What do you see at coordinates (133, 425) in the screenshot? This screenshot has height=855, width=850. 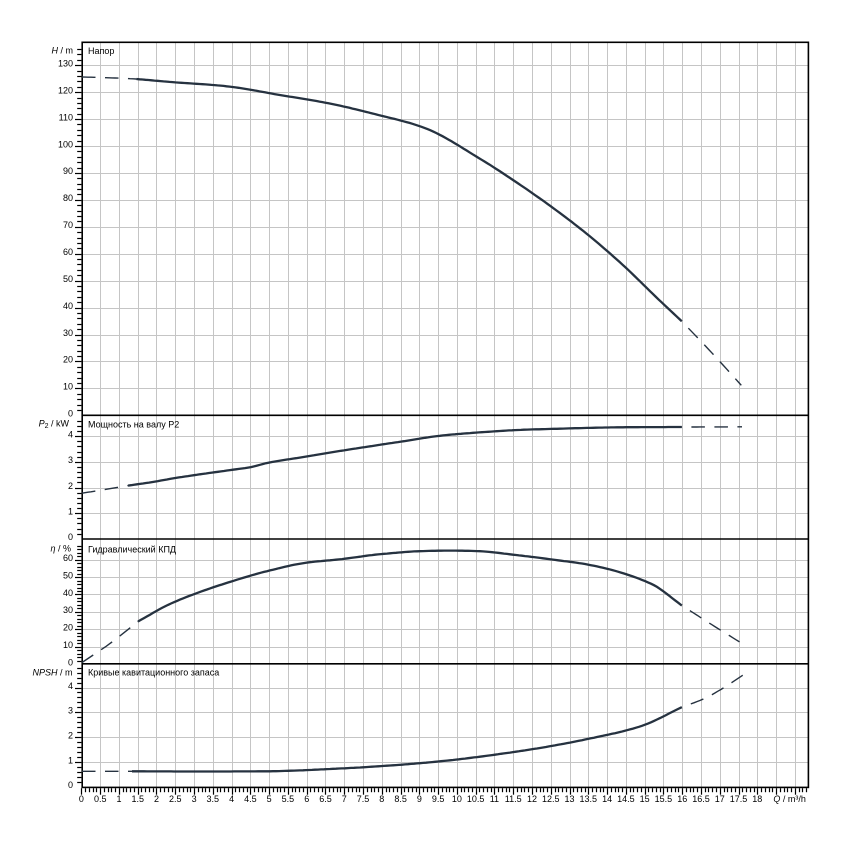 I see `svg-text: Мощность на валу P2` at bounding box center [133, 425].